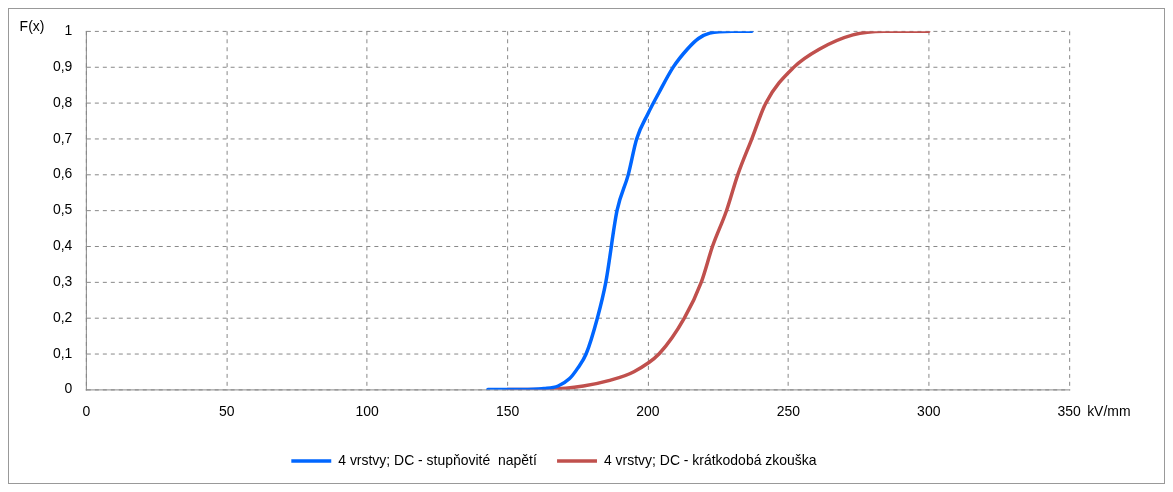 This screenshot has width=1173, height=492. Describe the element at coordinates (62, 245) in the screenshot. I see `y-tick-label: 0,4` at that location.